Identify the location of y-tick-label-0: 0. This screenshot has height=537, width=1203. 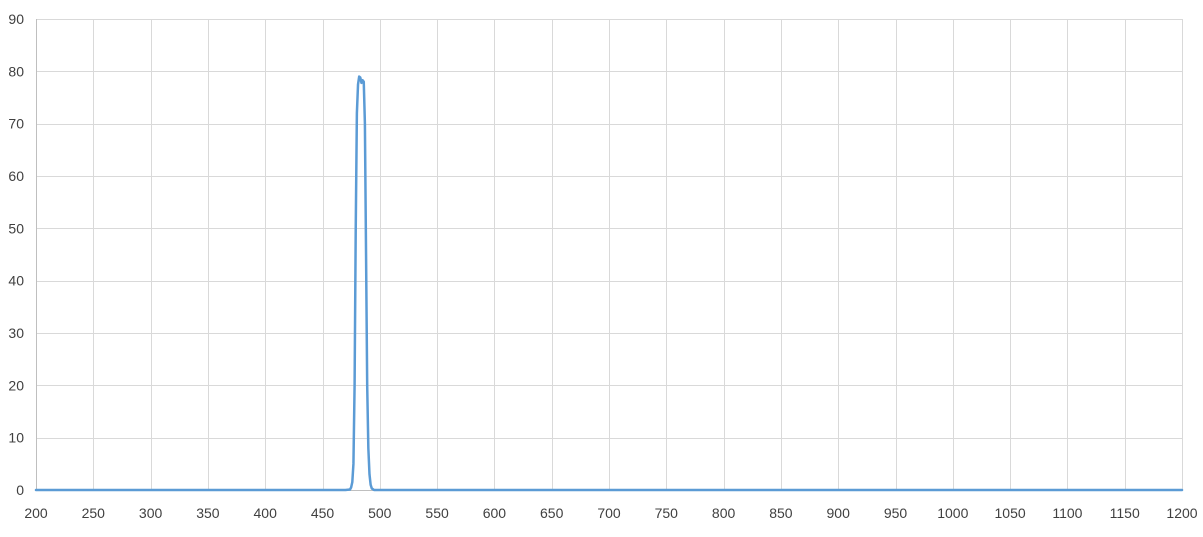
(20, 490).